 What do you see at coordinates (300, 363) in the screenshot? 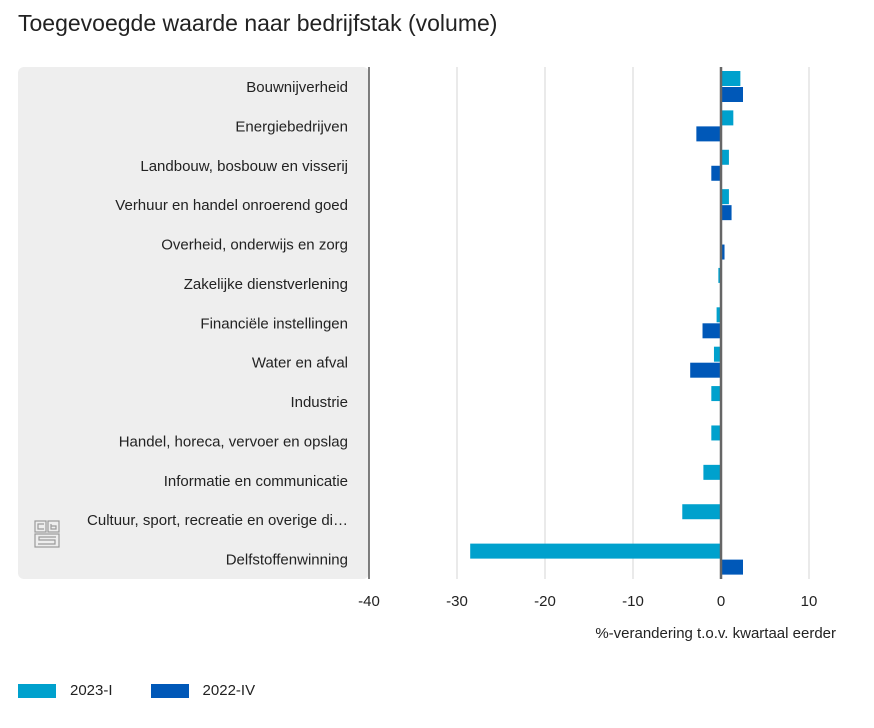
I see `category-label: Water en afval` at bounding box center [300, 363].